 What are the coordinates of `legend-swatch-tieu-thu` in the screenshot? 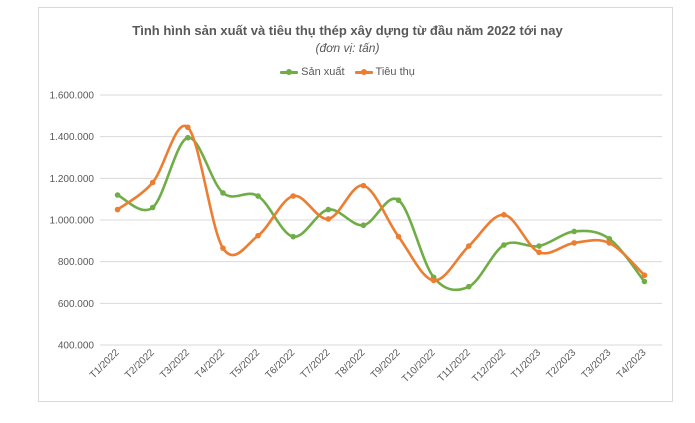 It's located at (363, 71).